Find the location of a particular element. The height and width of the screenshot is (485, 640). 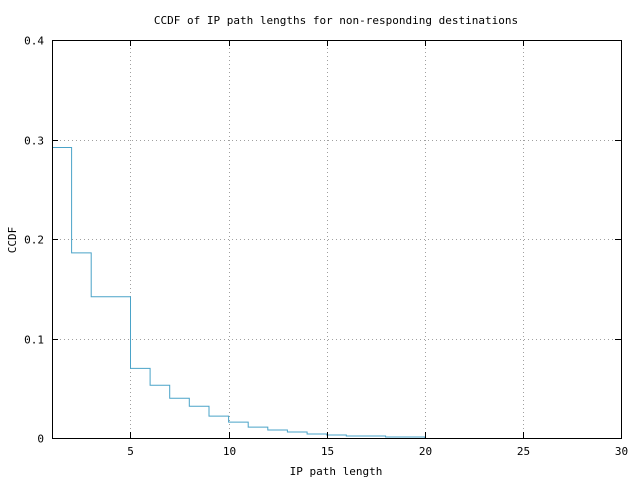

y-tick-label: 0.3 is located at coordinates (34, 141).